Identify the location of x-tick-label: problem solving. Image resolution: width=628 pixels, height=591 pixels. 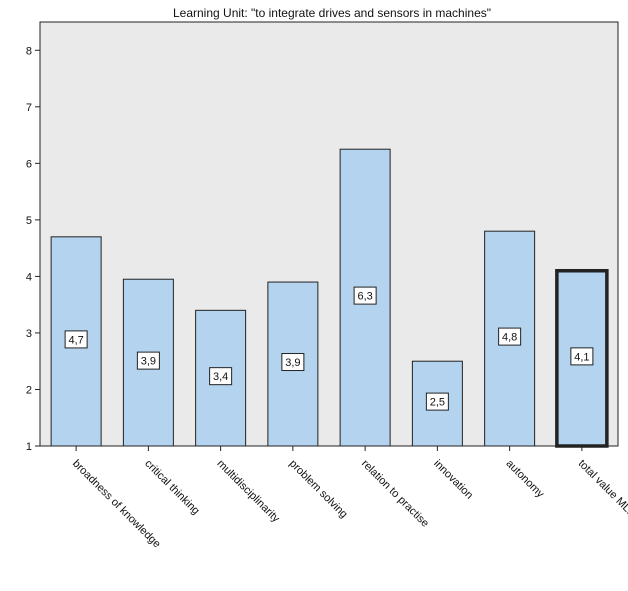
(318, 489).